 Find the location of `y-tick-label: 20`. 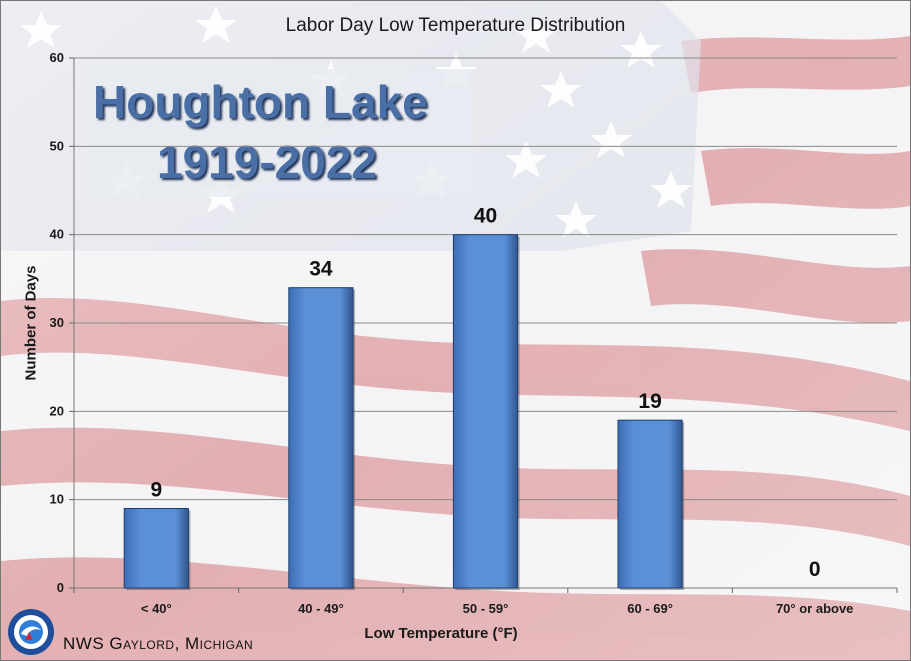

y-tick-label: 20 is located at coordinates (57, 410).